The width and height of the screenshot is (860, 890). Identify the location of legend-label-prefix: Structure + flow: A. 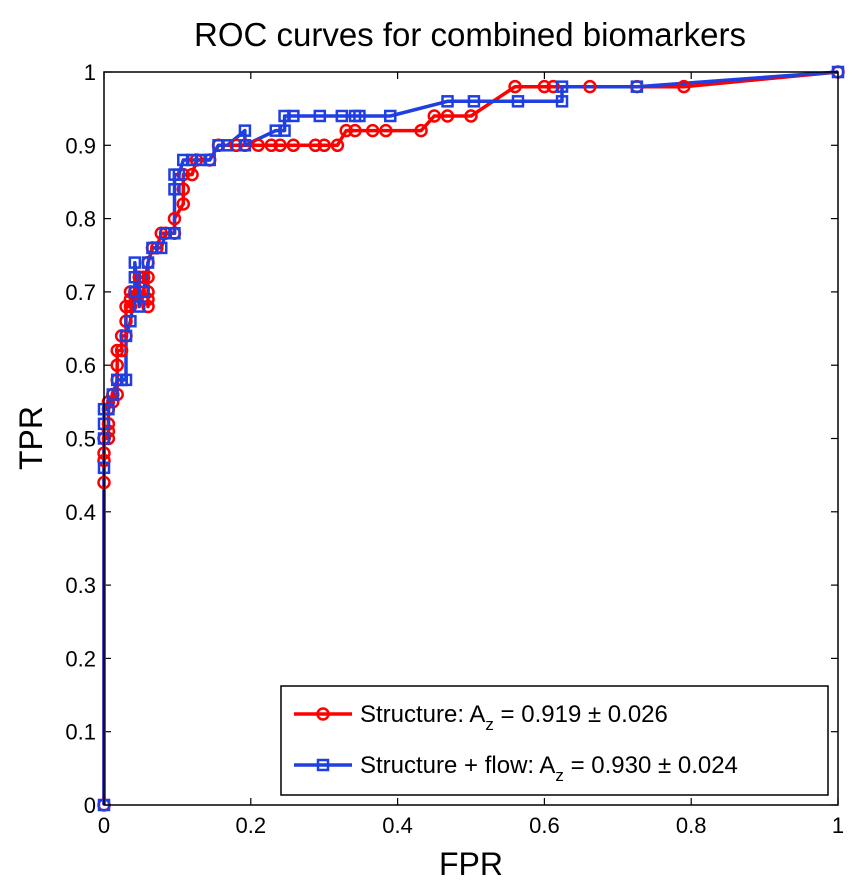
(457, 765).